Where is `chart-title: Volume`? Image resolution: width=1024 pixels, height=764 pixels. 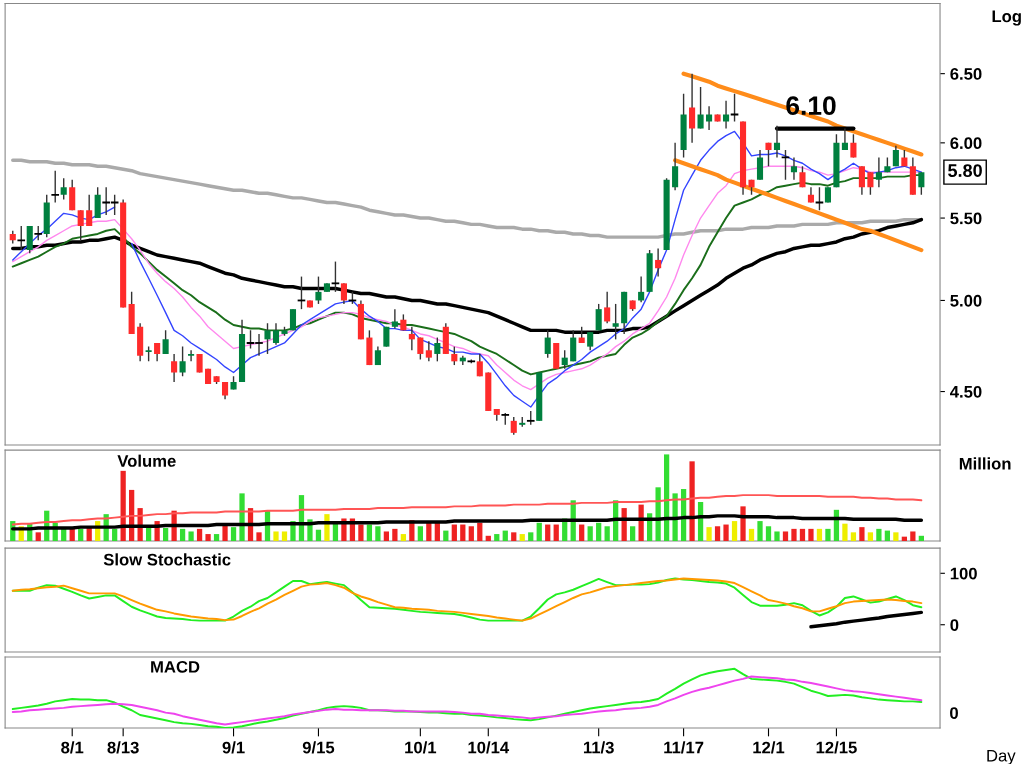
chart-title: Volume is located at coordinates (146, 460).